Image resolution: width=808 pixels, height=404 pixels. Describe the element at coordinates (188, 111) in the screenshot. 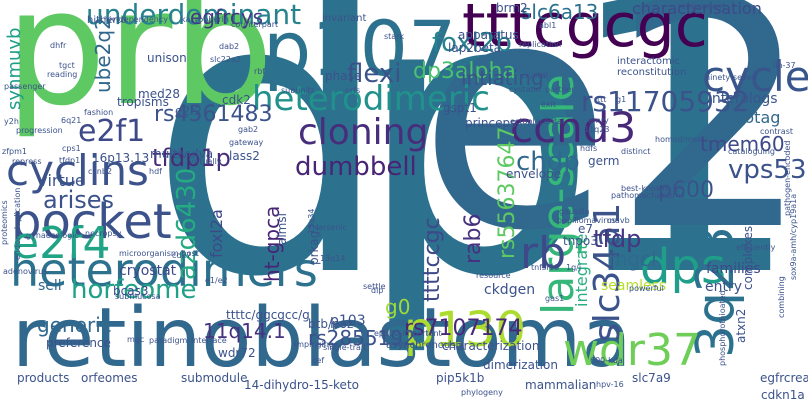

I see `word-e2f2: e2f2` at that location.